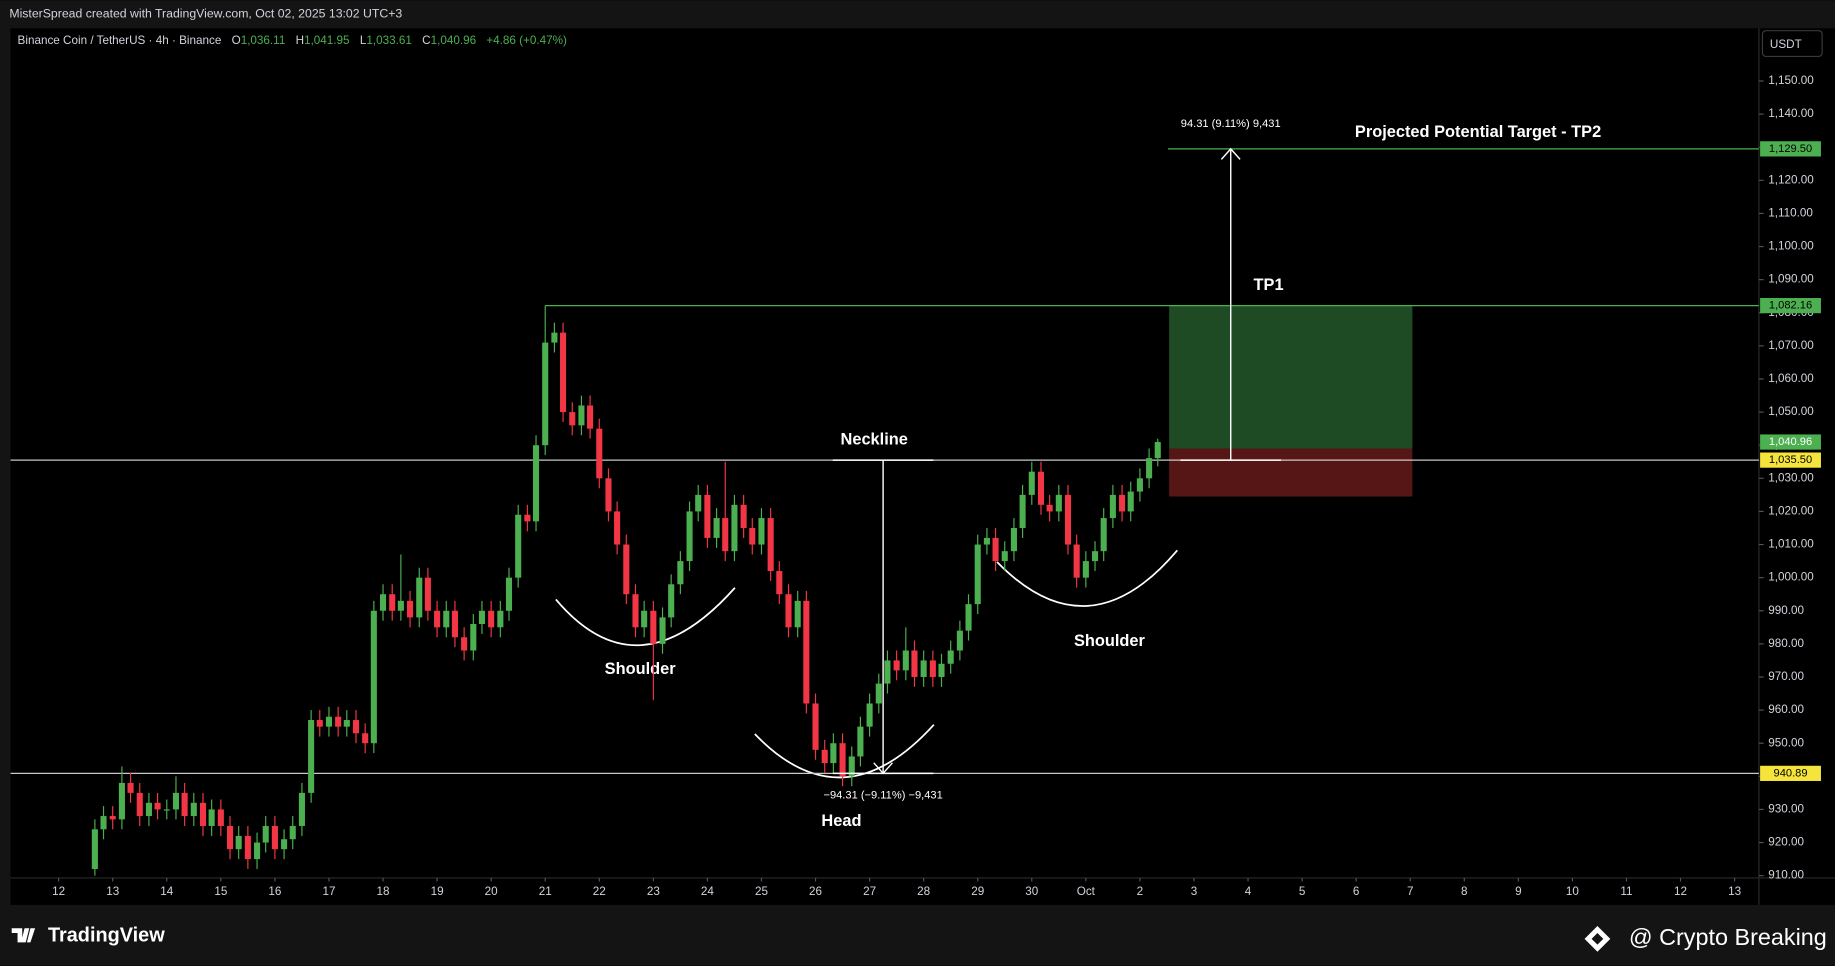  Describe the element at coordinates (866, 664) in the screenshot. I see `pattern-curves` at that location.